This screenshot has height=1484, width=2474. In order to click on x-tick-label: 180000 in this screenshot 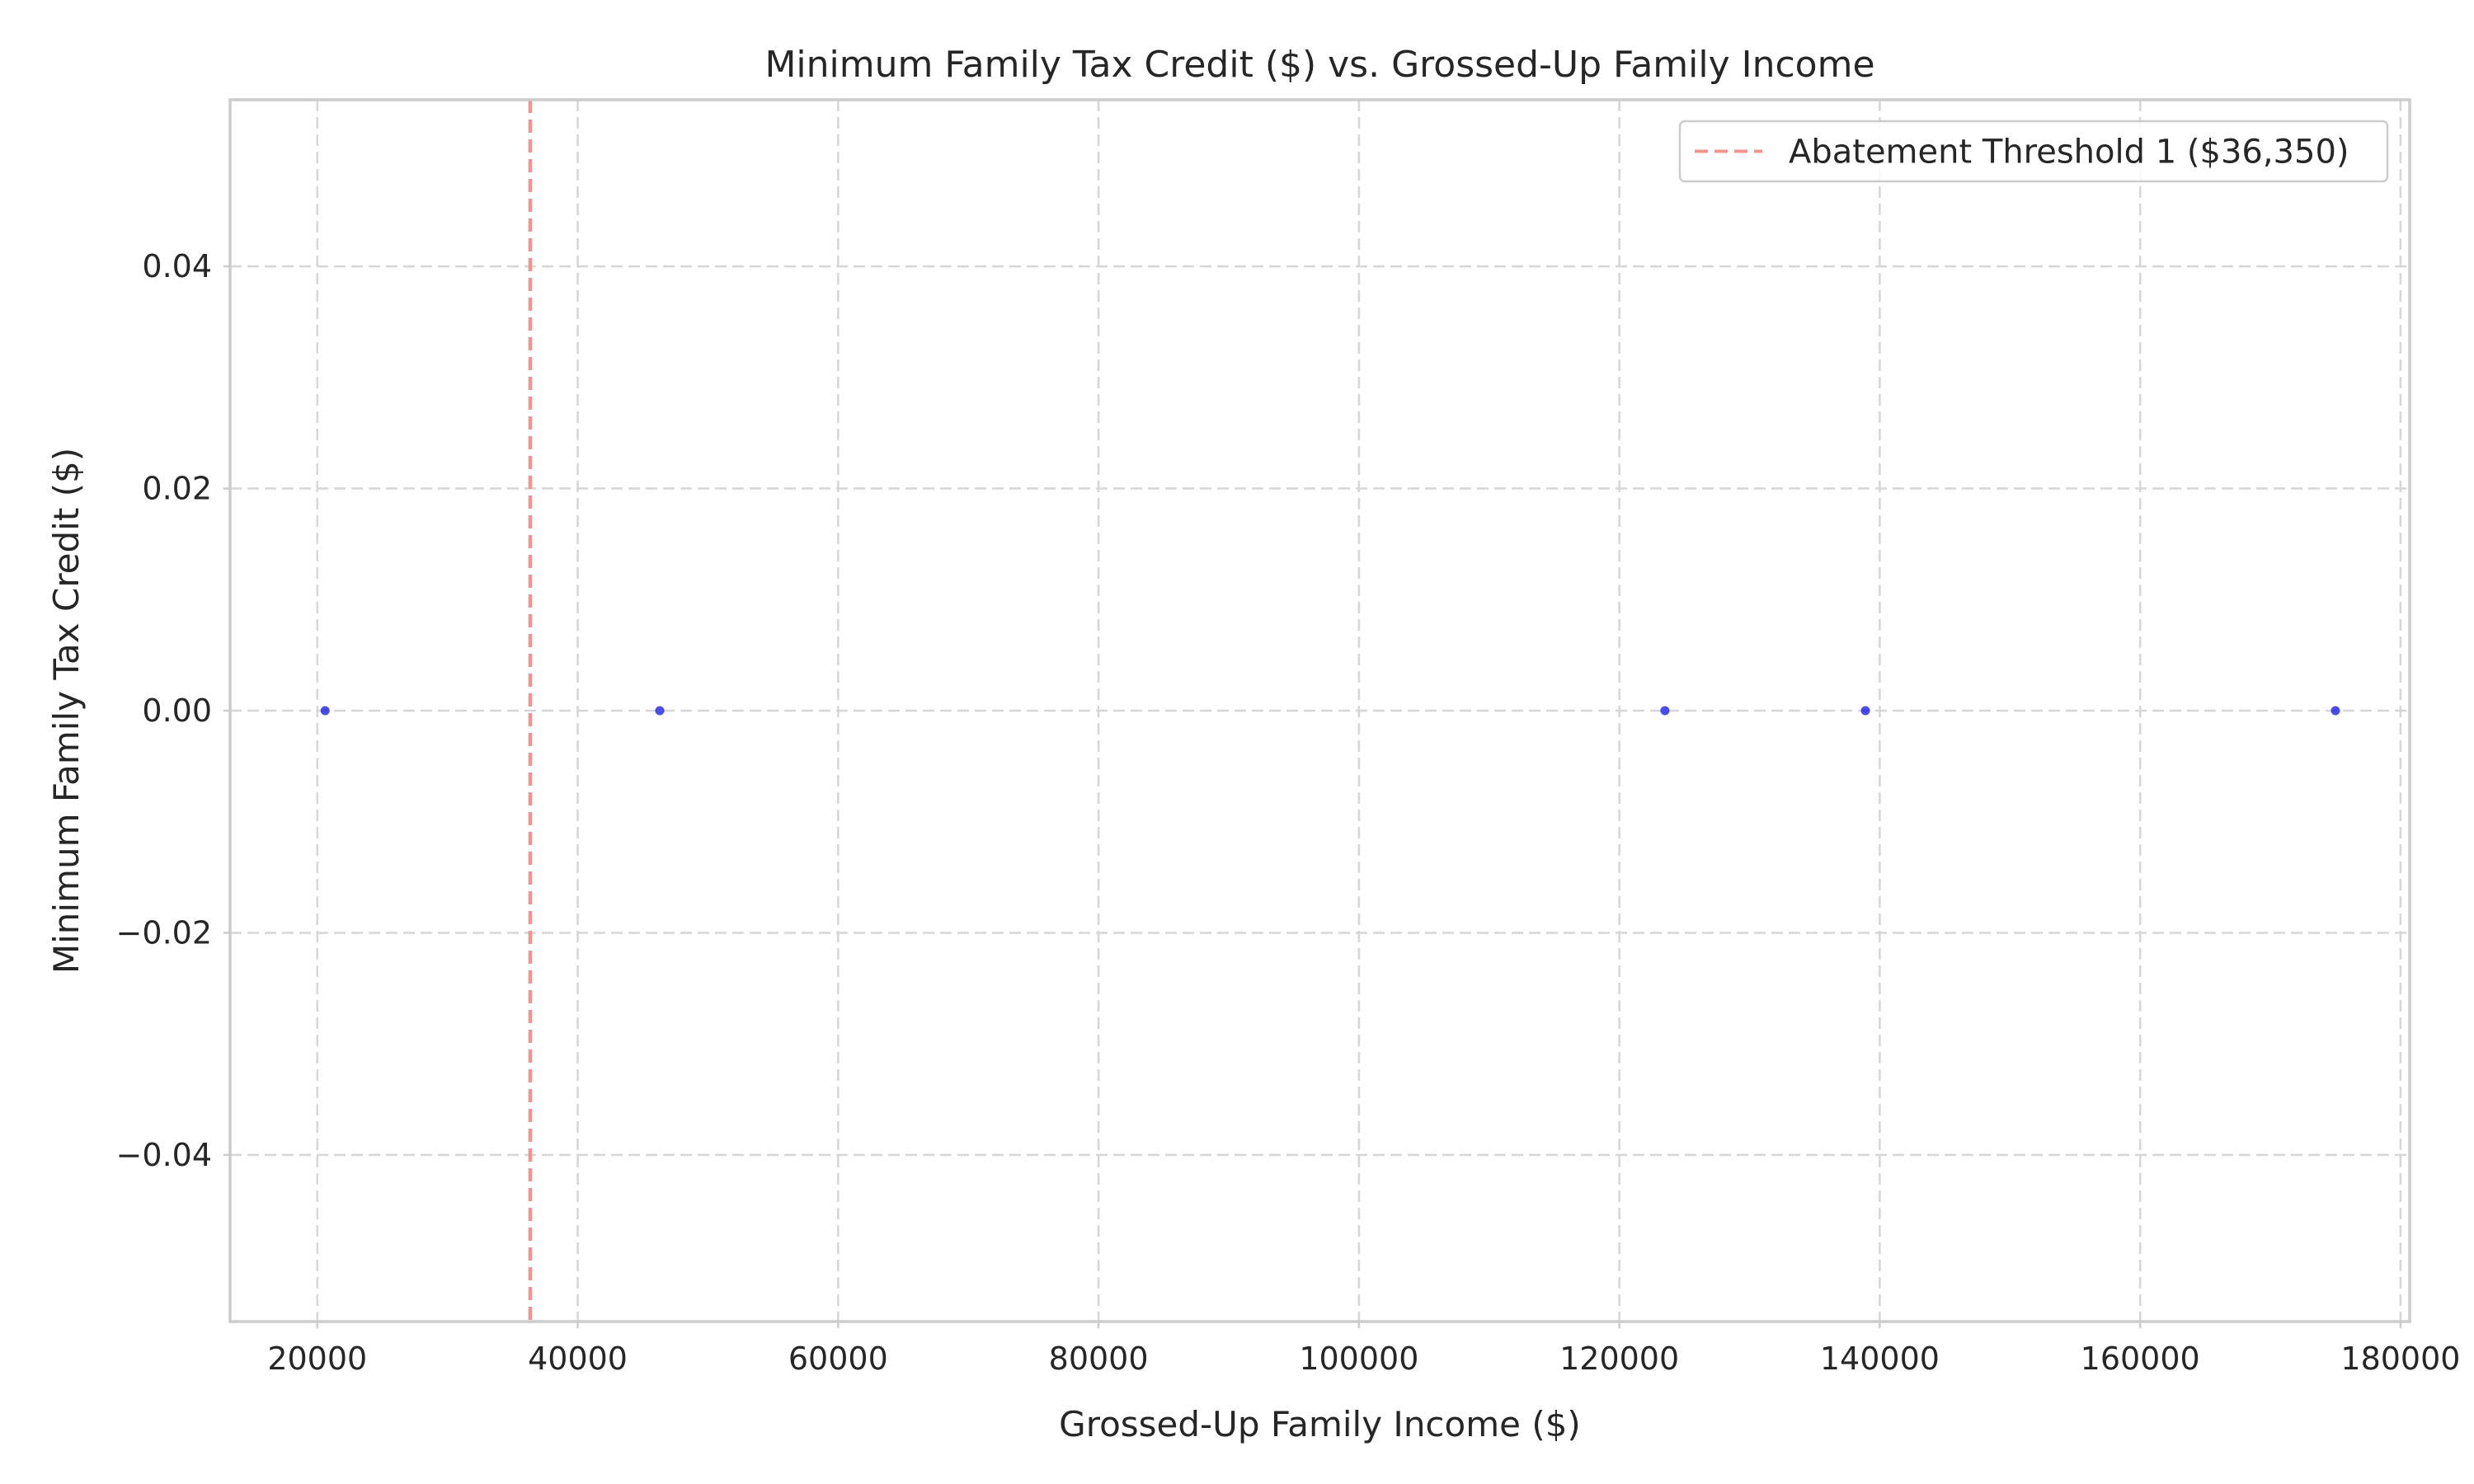, I will do `click(2400, 1359)`.